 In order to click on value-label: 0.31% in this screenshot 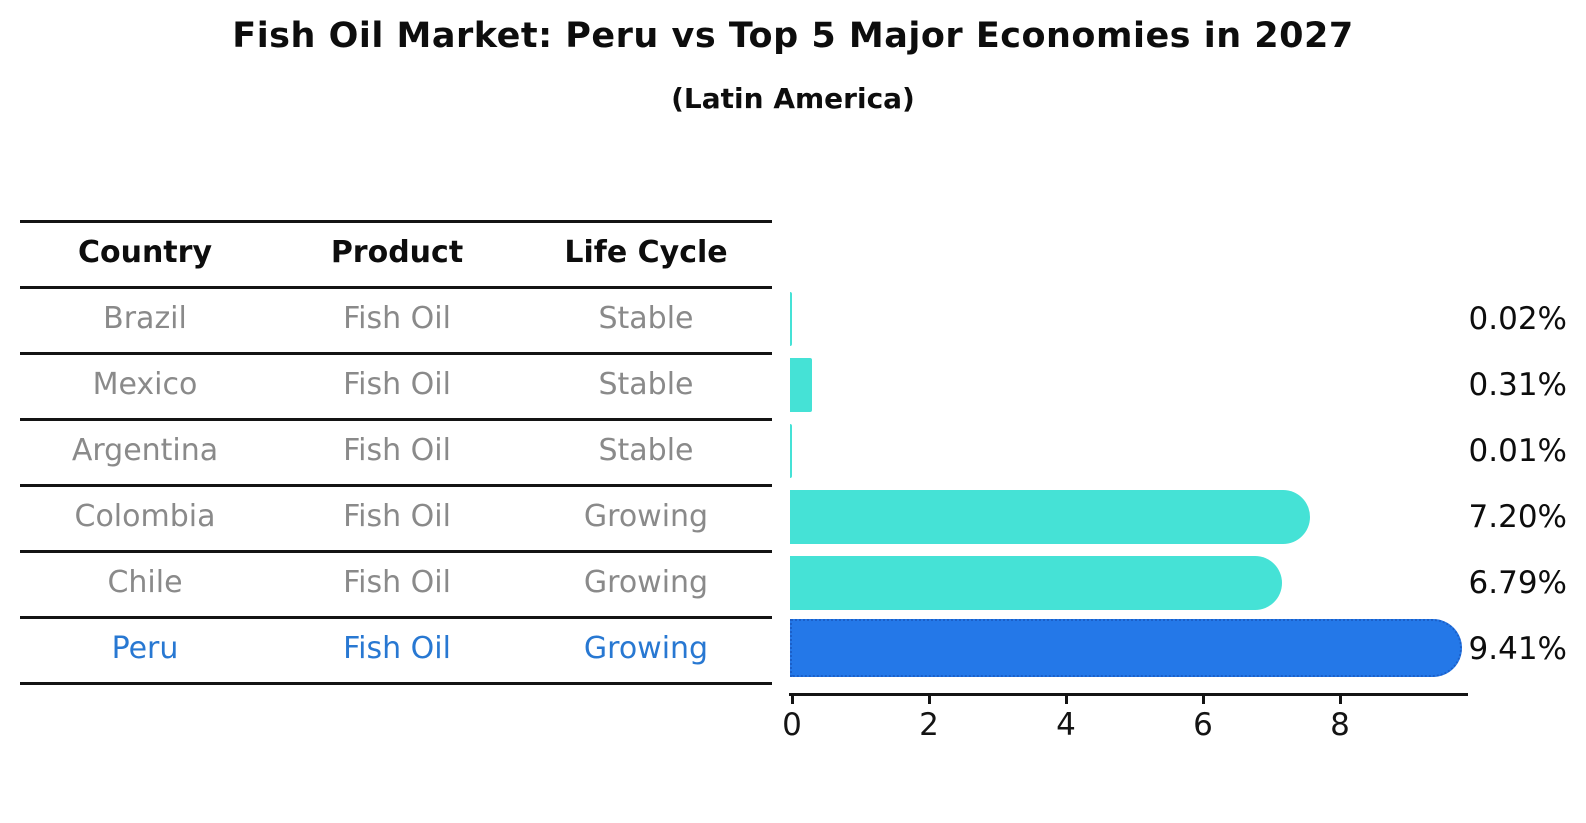, I will do `click(1517, 385)`.